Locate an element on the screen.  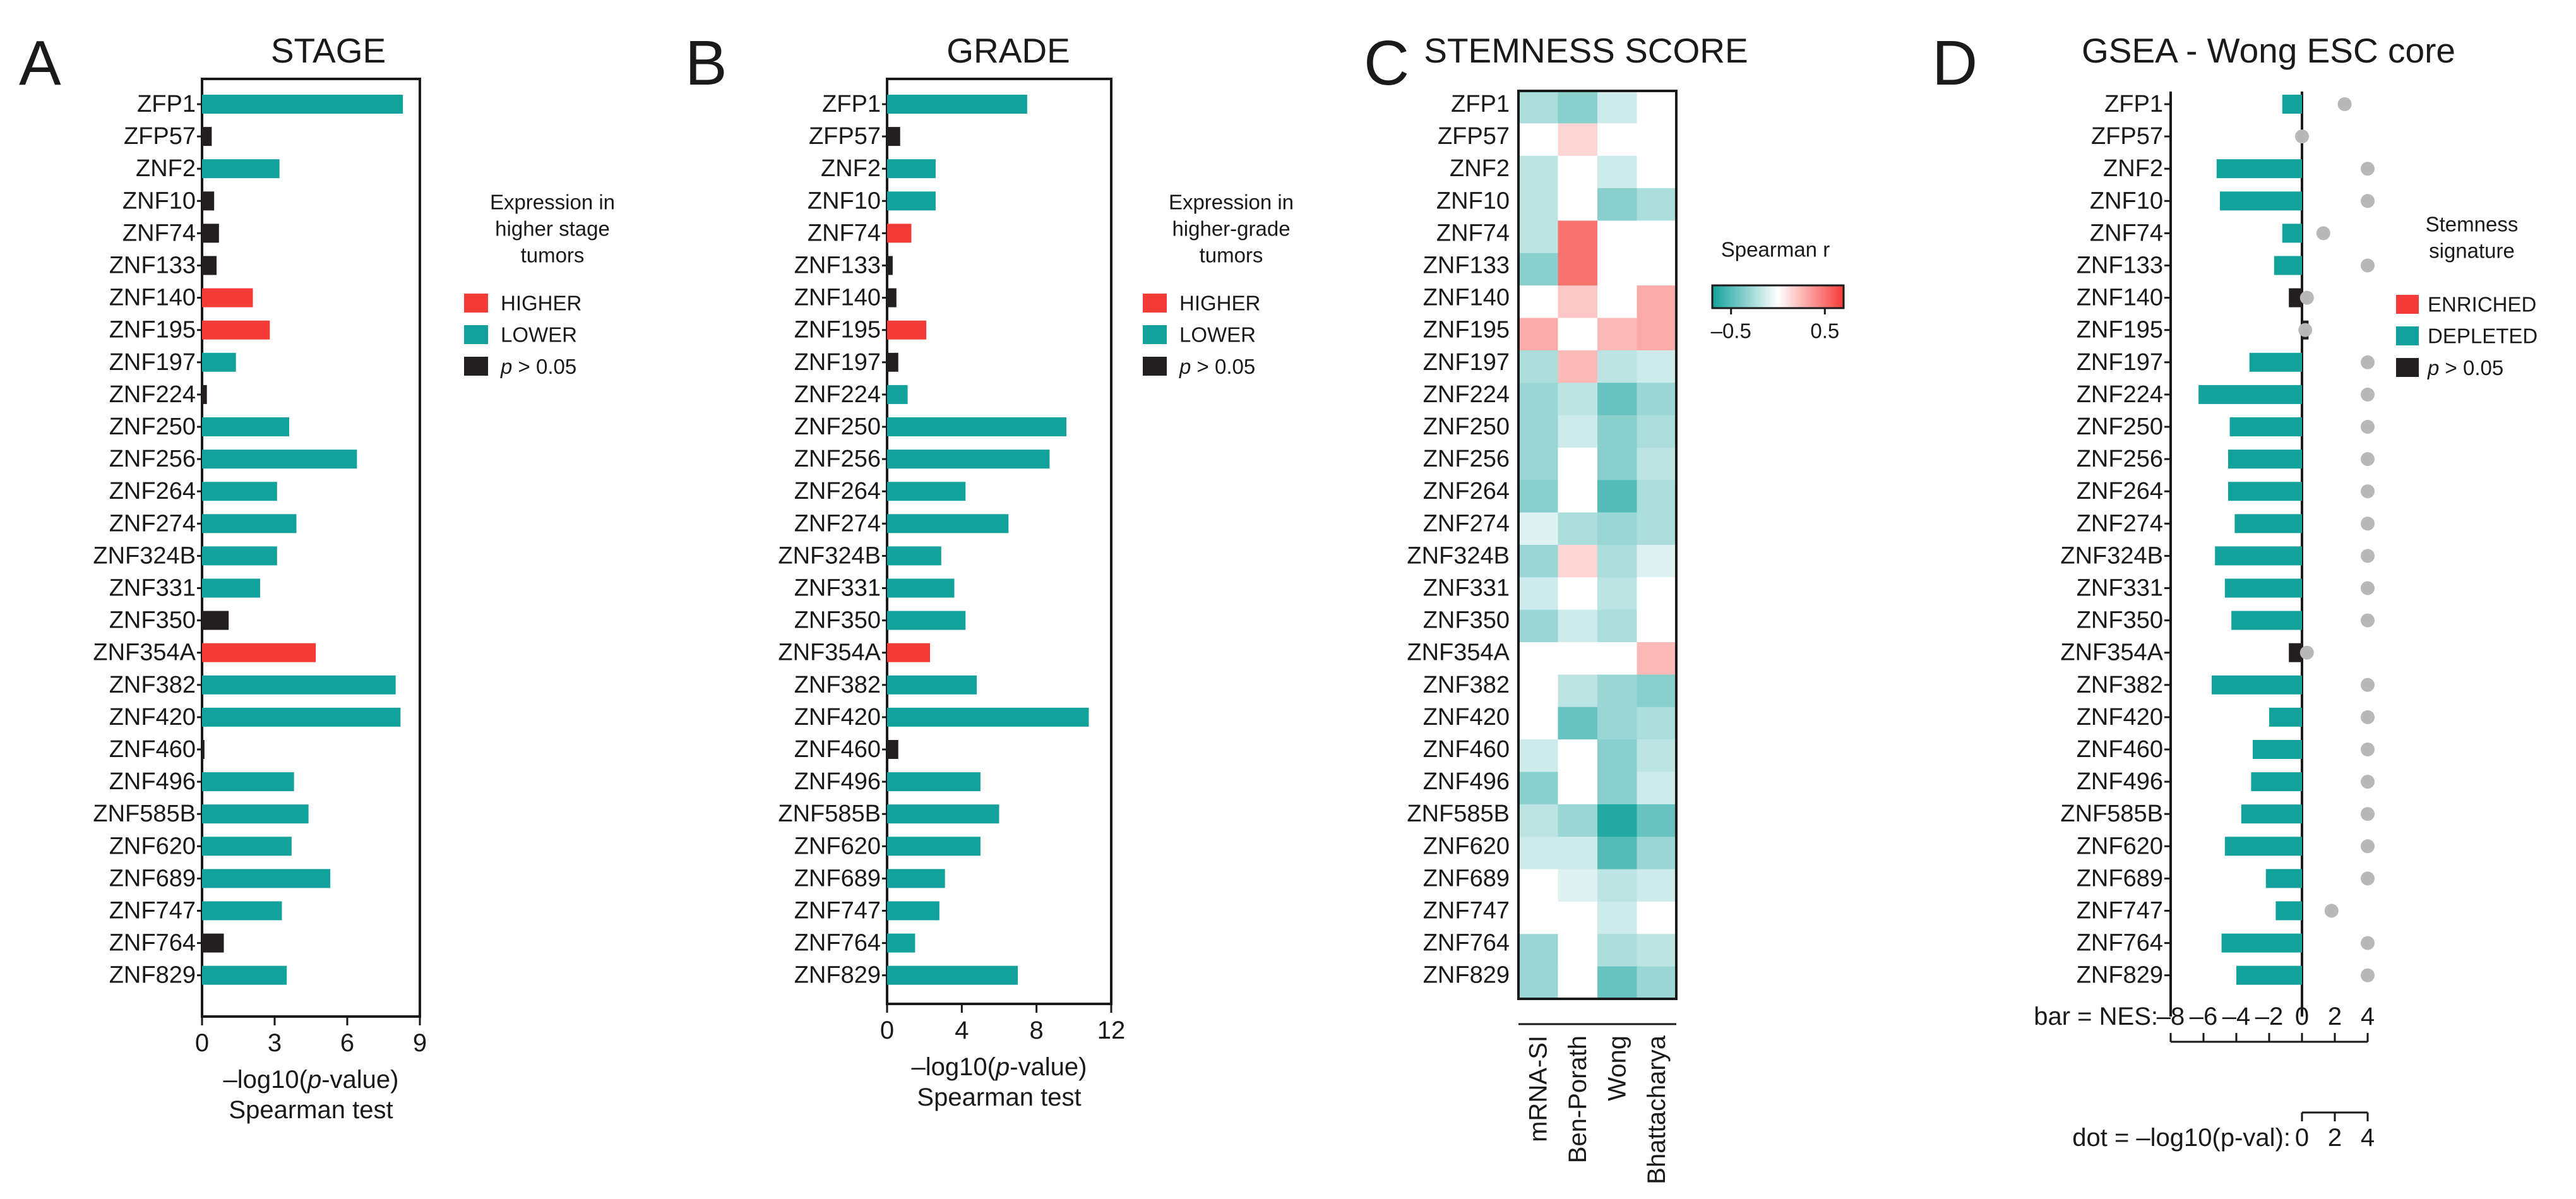
panel-a-legend-title: Expression in is located at coordinates (552, 202).